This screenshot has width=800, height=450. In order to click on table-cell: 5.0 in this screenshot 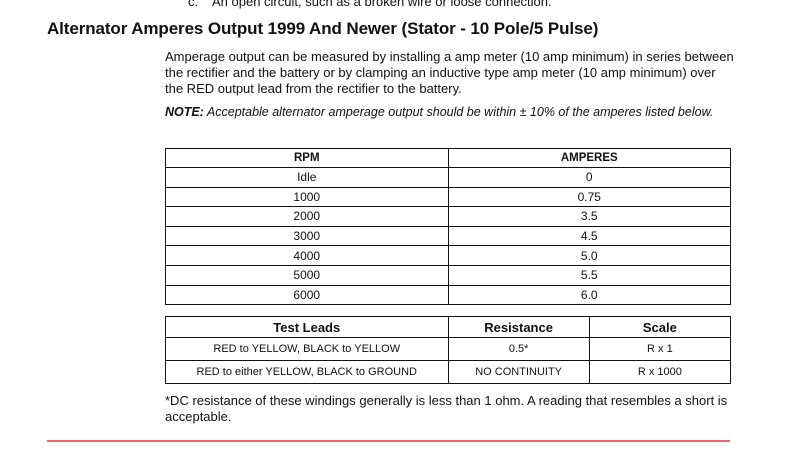, I will do `click(589, 255)`.